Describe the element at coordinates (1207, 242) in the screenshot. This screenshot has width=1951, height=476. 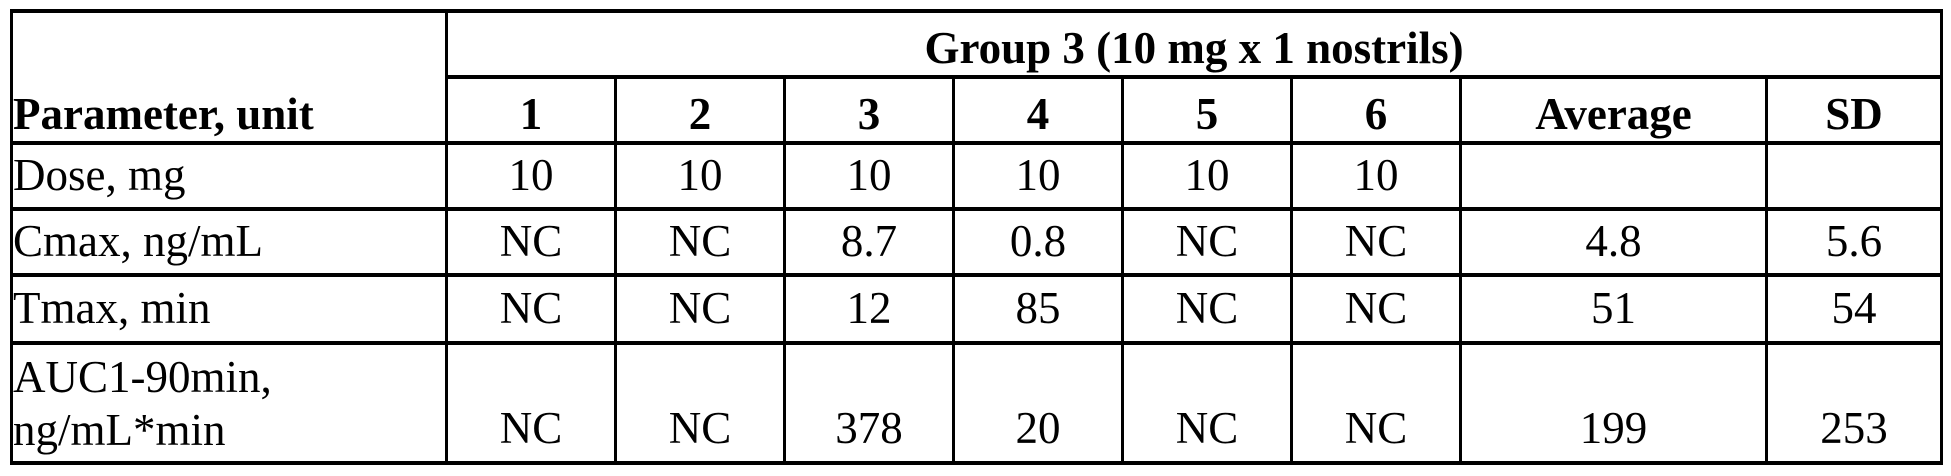
I see `cell-cmax-5: NC` at that location.